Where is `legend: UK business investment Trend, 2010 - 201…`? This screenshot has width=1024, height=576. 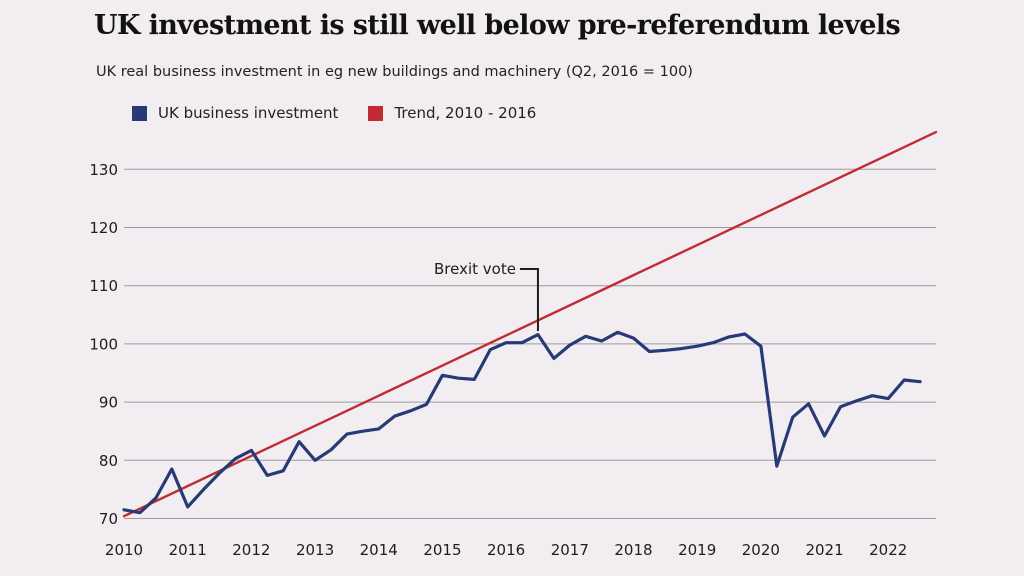
legend: UK business investment Trend, 2010 - 201… is located at coordinates (334, 113).